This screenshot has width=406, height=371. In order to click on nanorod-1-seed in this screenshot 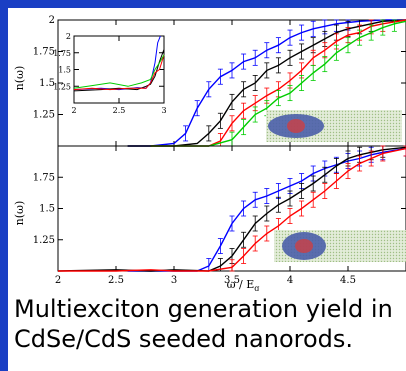, I will do `click(304, 246)`.